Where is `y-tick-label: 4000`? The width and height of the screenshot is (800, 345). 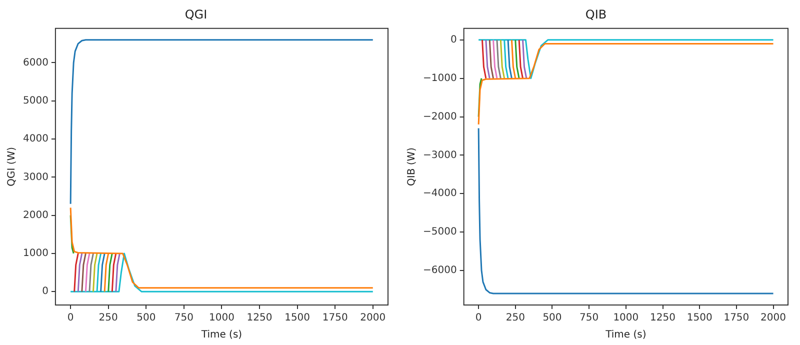
y-tick-label: 4000 is located at coordinates (35, 139).